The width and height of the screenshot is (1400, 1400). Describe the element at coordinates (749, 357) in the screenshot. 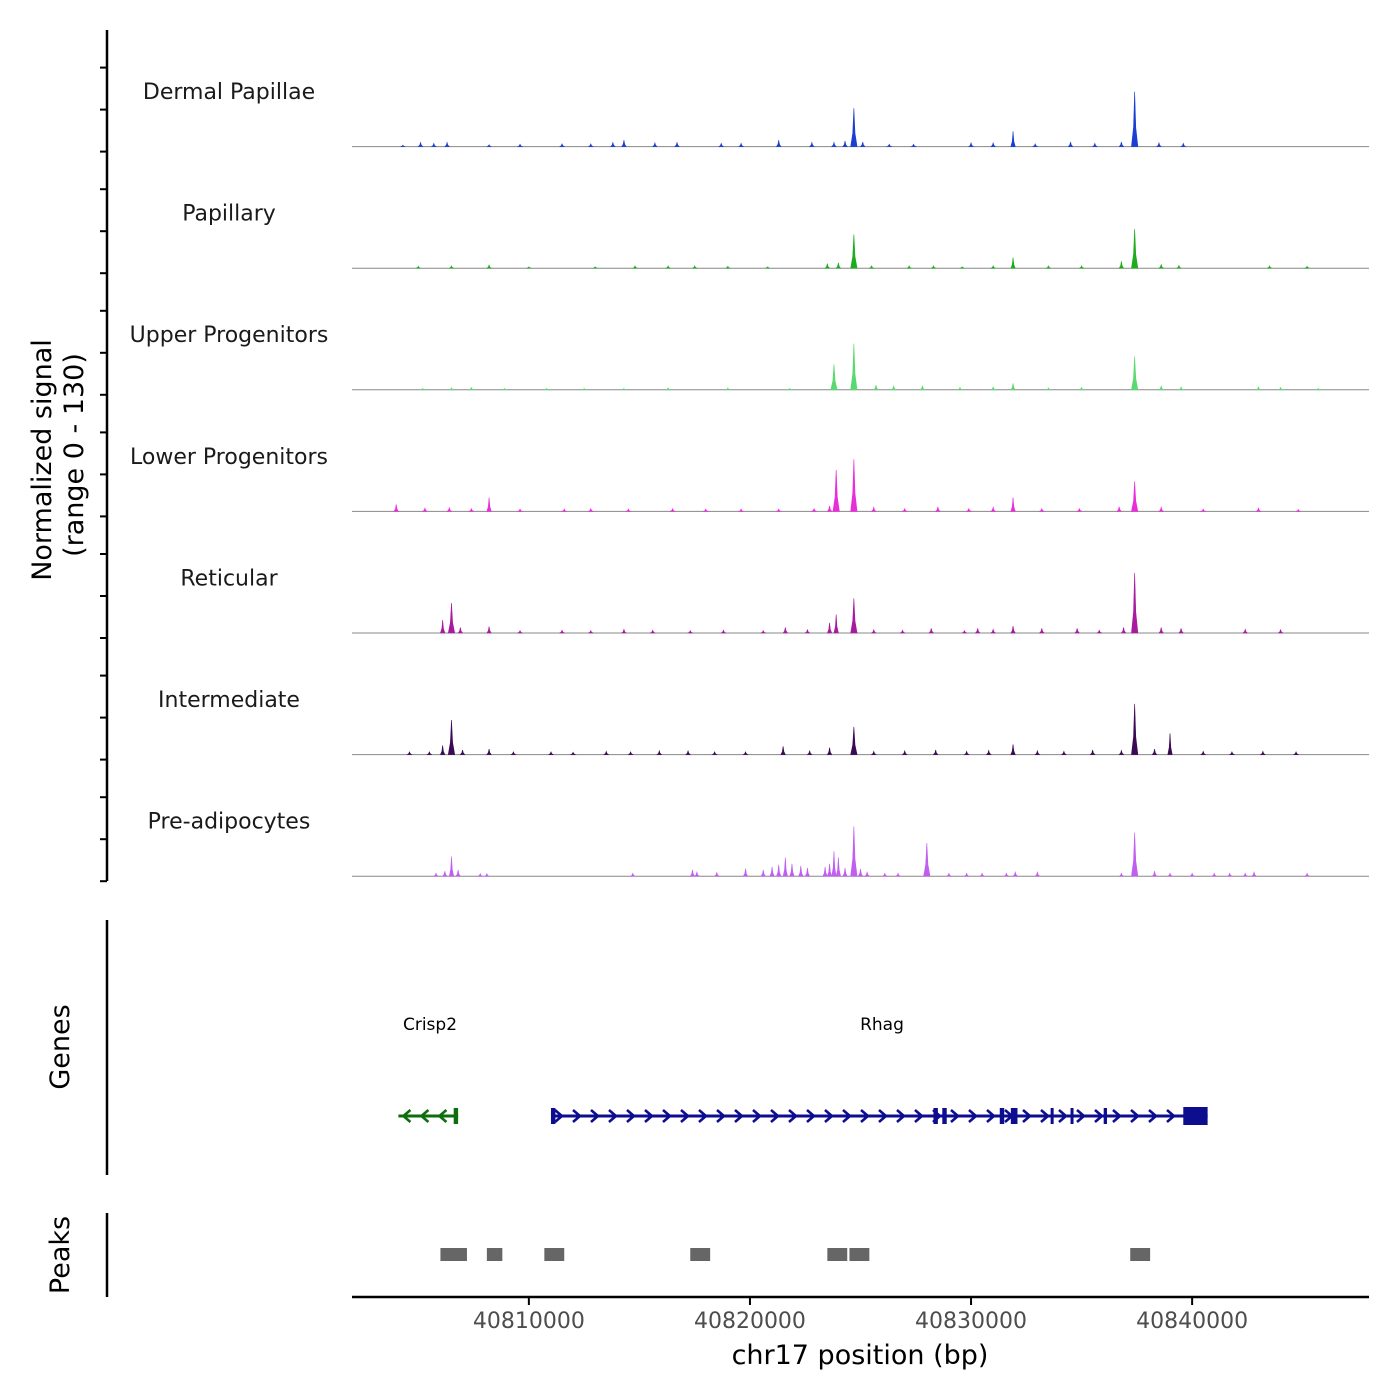

I see `track-upper-progenitors: Upper Progenitors` at that location.